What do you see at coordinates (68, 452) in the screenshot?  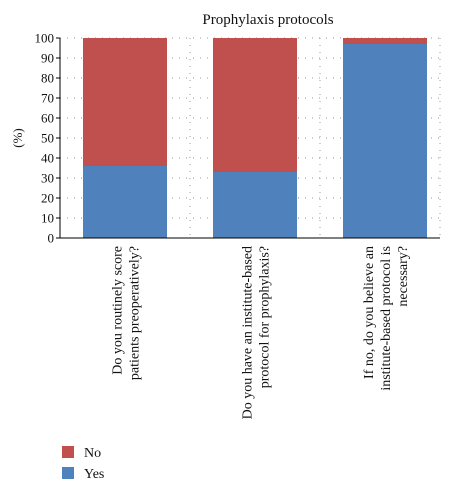 I see `legend-swatch-no` at bounding box center [68, 452].